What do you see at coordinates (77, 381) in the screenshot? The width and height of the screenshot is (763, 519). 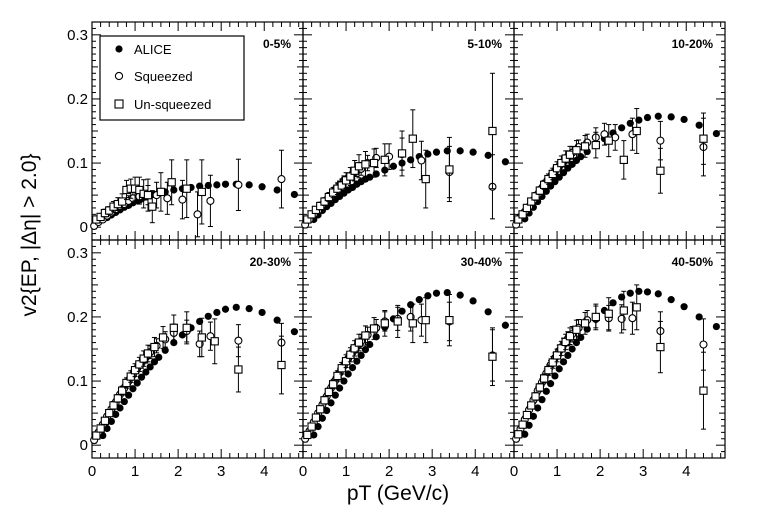 I see `y-tick-label: 0.1` at bounding box center [77, 381].